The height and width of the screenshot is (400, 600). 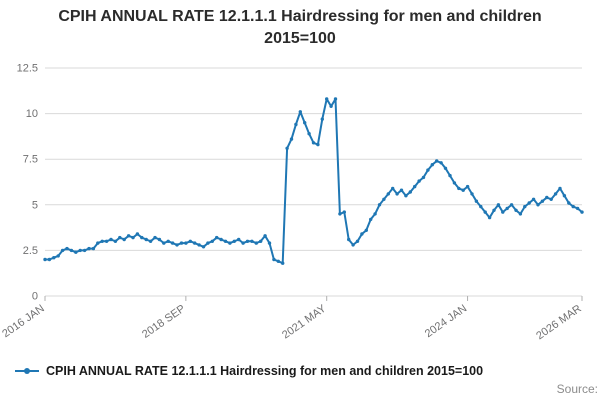 I want to click on svg-text: 2021 MAY, so click(x=304, y=321).